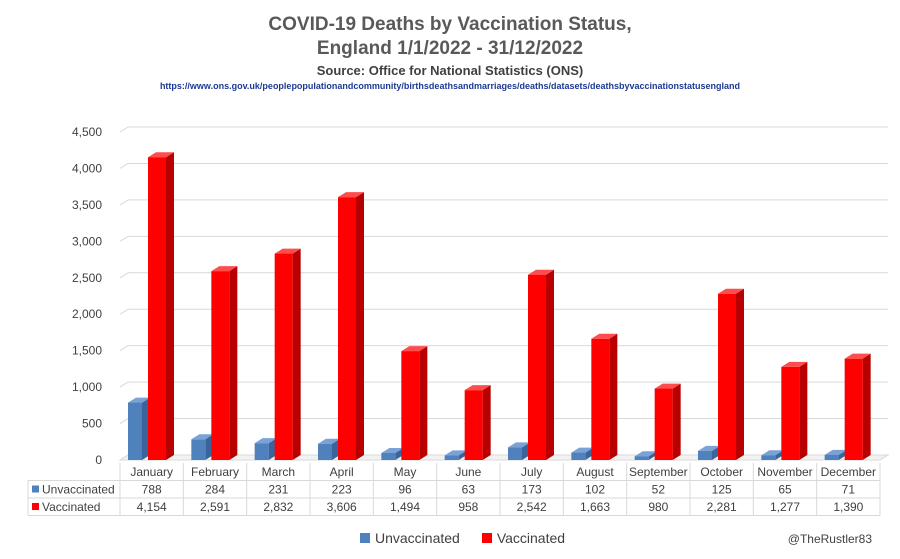 The image size is (900, 559). I want to click on data-label-vaccinated: 2,281, so click(722, 507).